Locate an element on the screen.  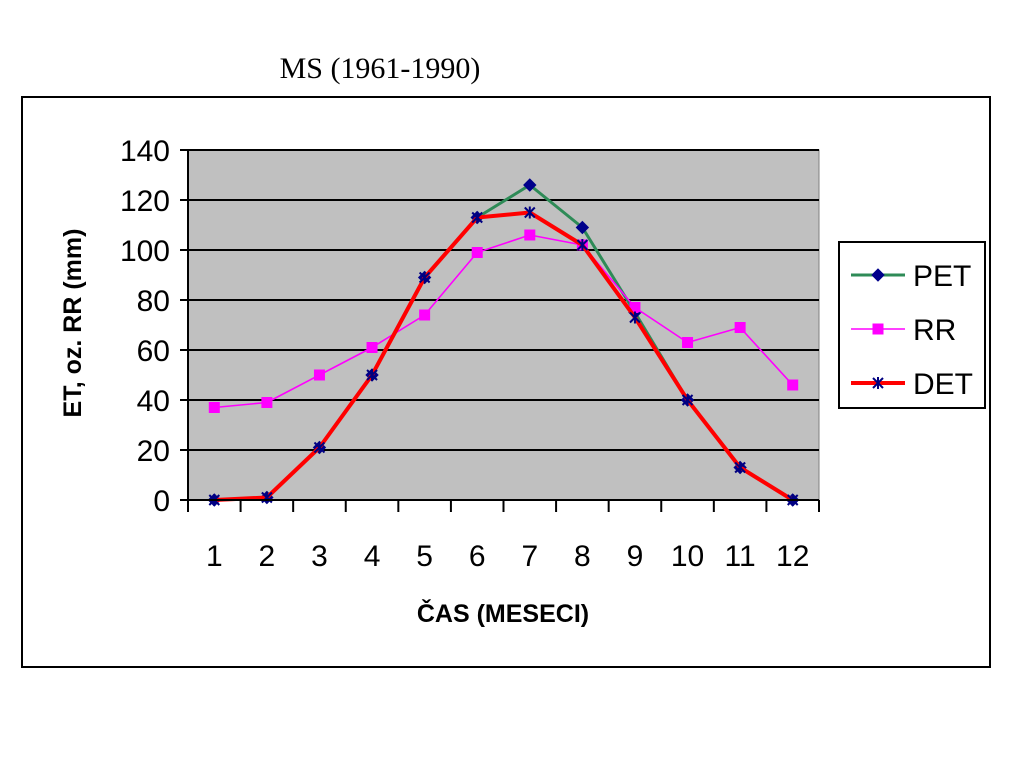
y-tick-label: 120 is located at coordinates (145, 201).